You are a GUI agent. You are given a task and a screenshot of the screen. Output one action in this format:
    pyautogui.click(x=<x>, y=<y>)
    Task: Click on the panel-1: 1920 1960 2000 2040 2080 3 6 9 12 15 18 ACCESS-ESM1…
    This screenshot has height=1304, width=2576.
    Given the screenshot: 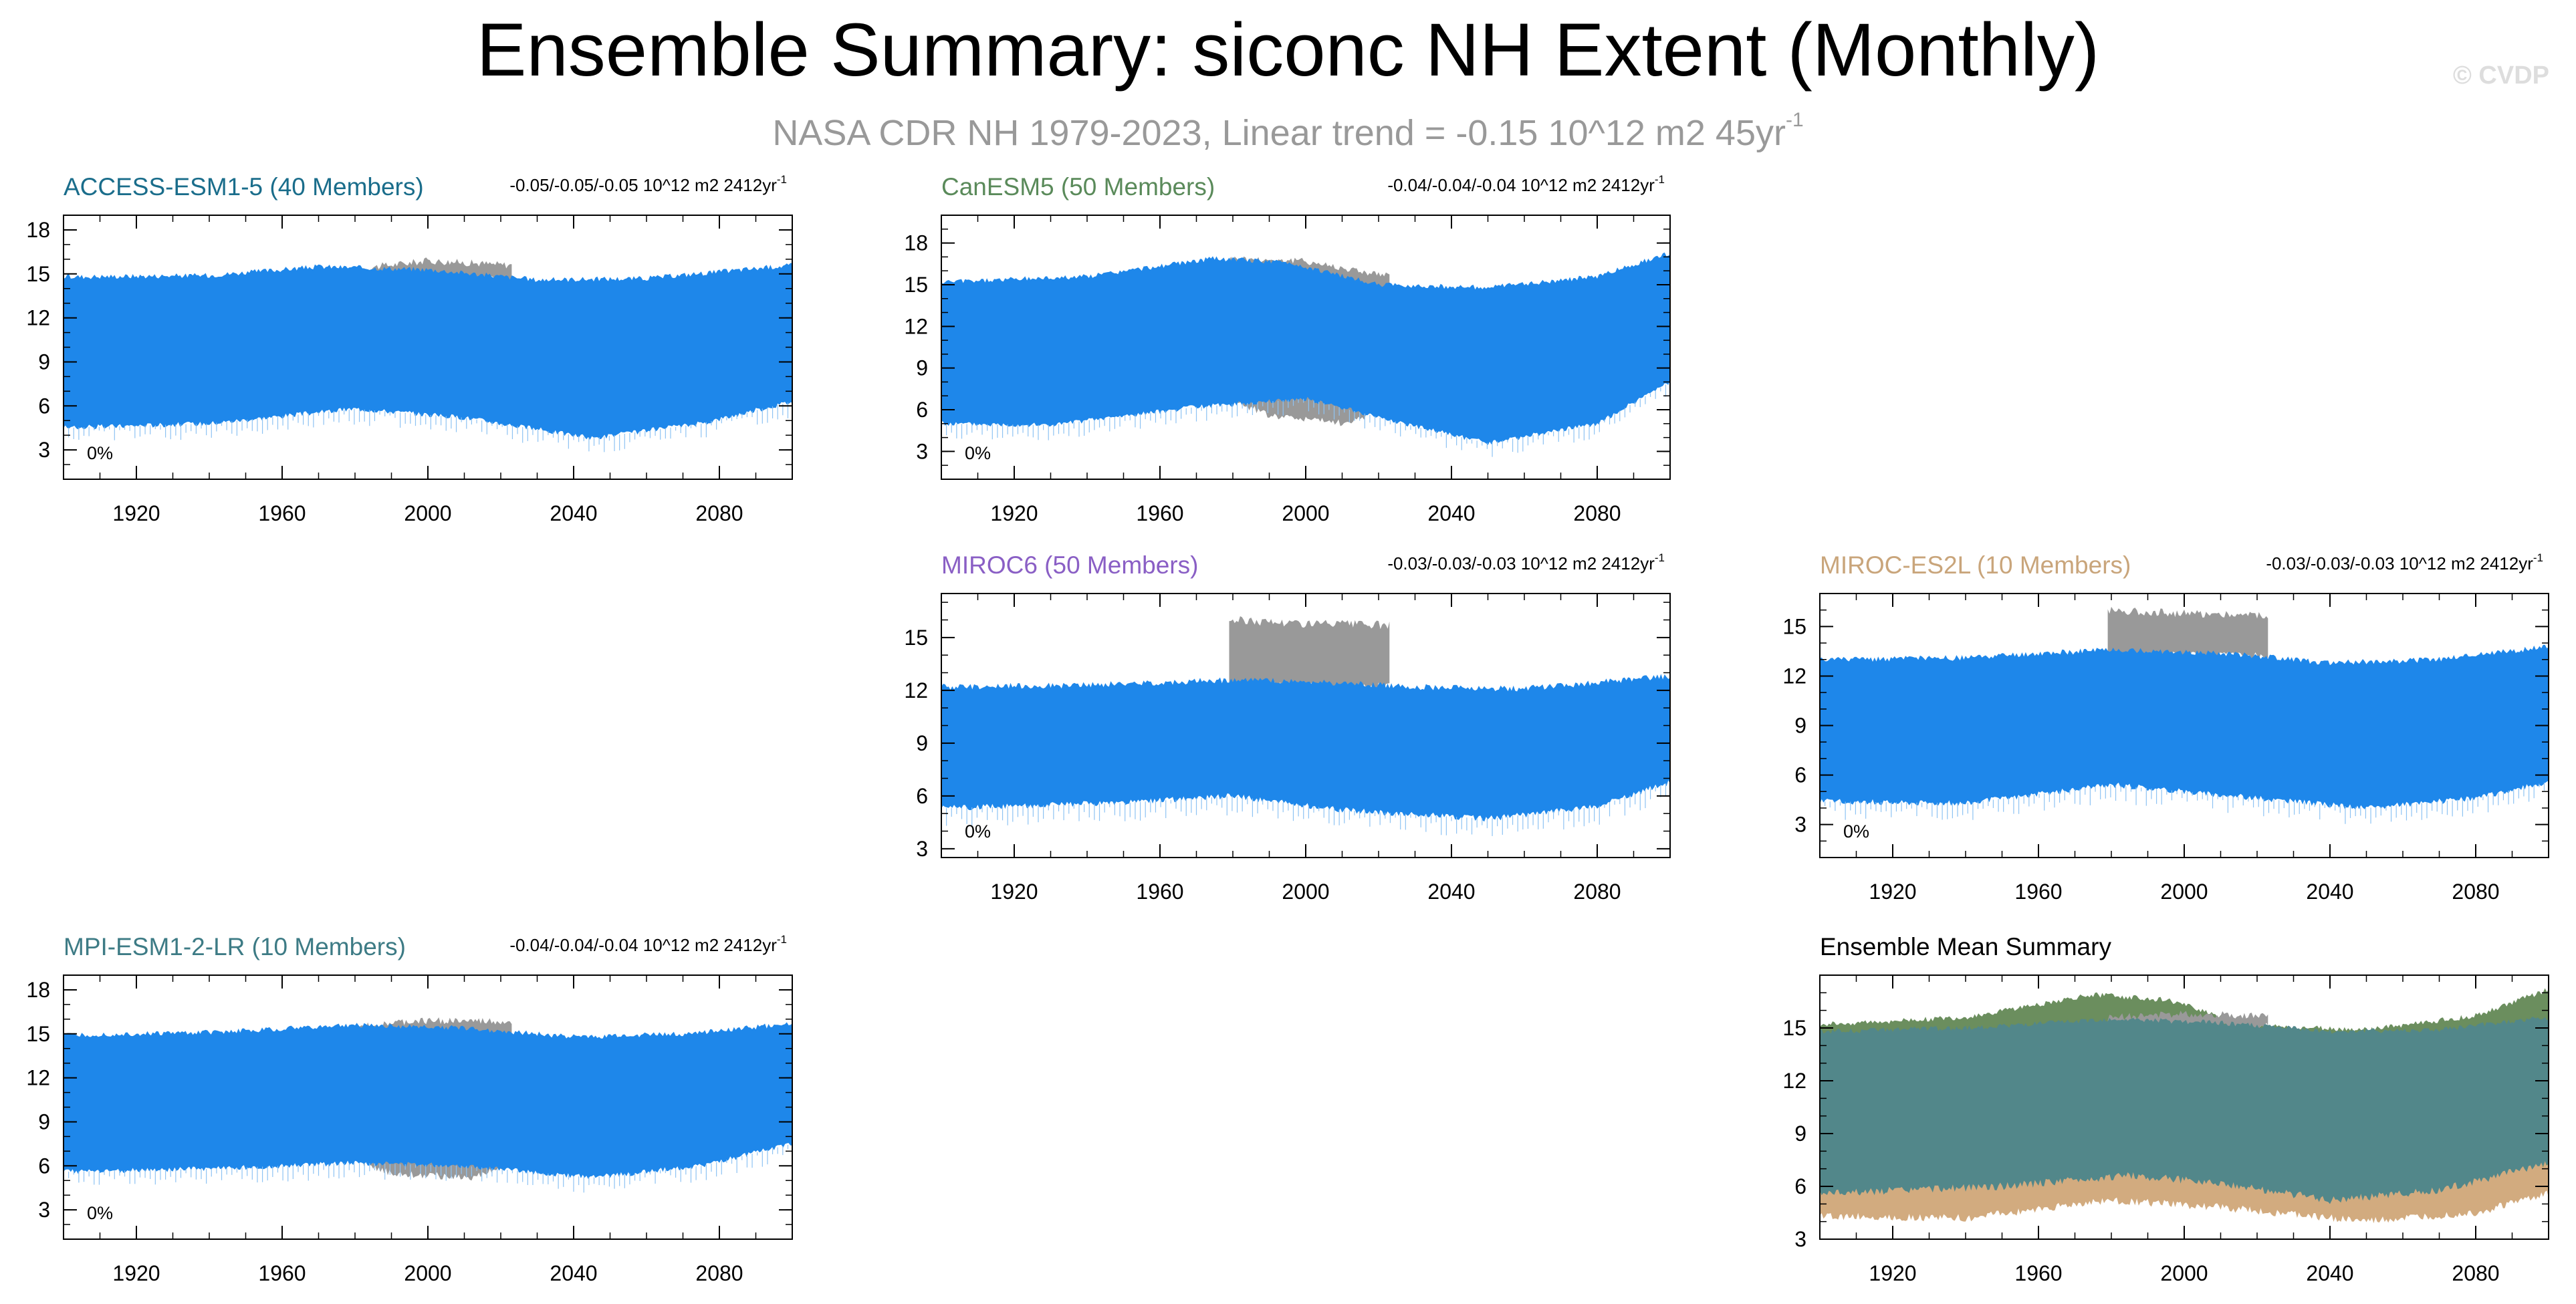 What is the action you would take?
    pyautogui.click(x=409, y=349)
    